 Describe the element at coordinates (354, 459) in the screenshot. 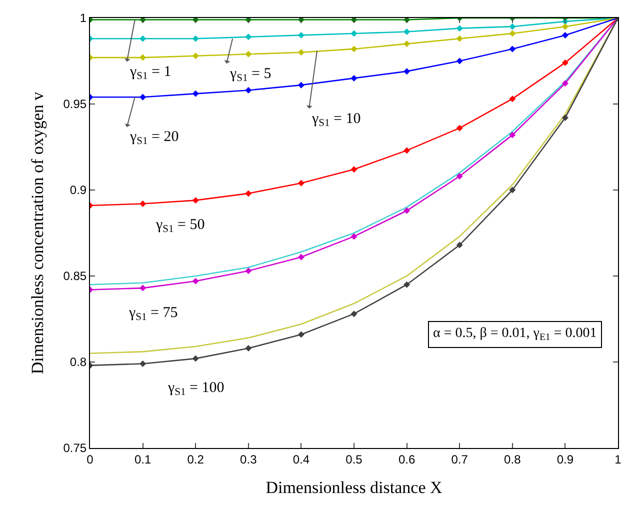

I see `x-tick-label: 0.5` at that location.